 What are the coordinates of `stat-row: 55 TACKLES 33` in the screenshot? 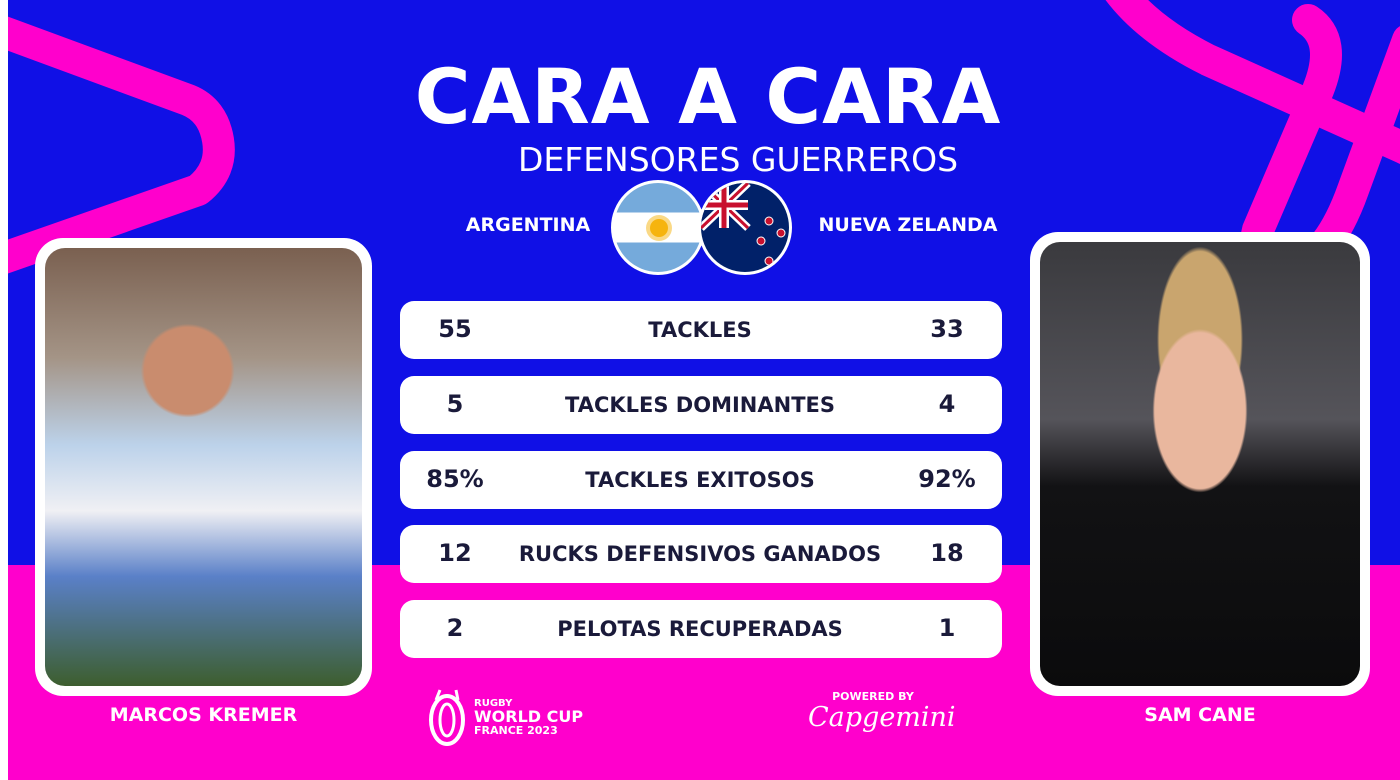 It's located at (701, 330).